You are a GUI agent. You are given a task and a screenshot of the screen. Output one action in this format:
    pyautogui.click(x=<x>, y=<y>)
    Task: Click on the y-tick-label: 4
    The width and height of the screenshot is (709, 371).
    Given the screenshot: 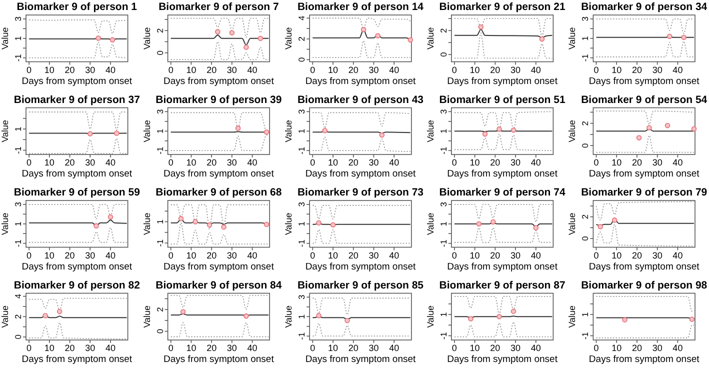 What is the action you would take?
    pyautogui.click(x=18, y=296)
    